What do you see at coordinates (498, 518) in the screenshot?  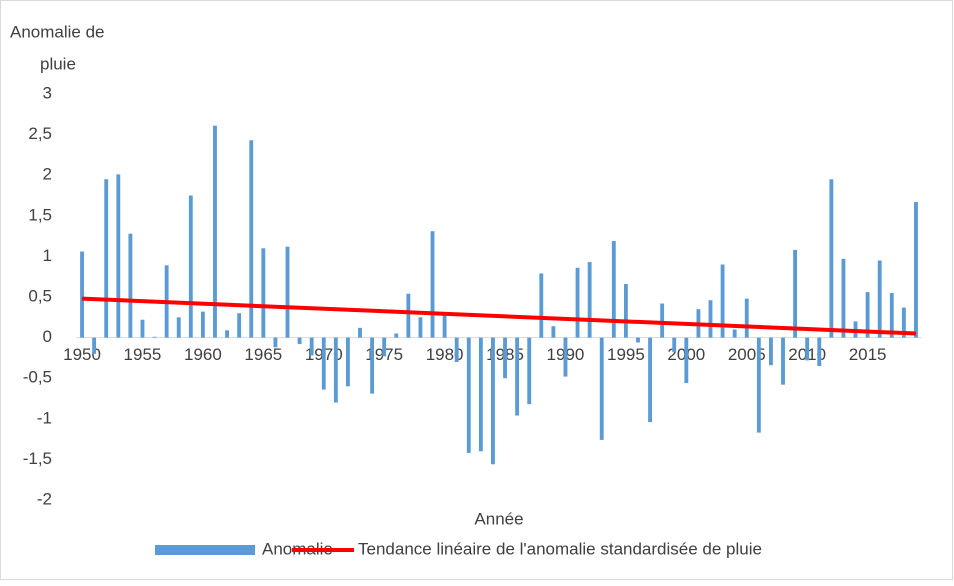 I see `x-axis-title: Année` at bounding box center [498, 518].